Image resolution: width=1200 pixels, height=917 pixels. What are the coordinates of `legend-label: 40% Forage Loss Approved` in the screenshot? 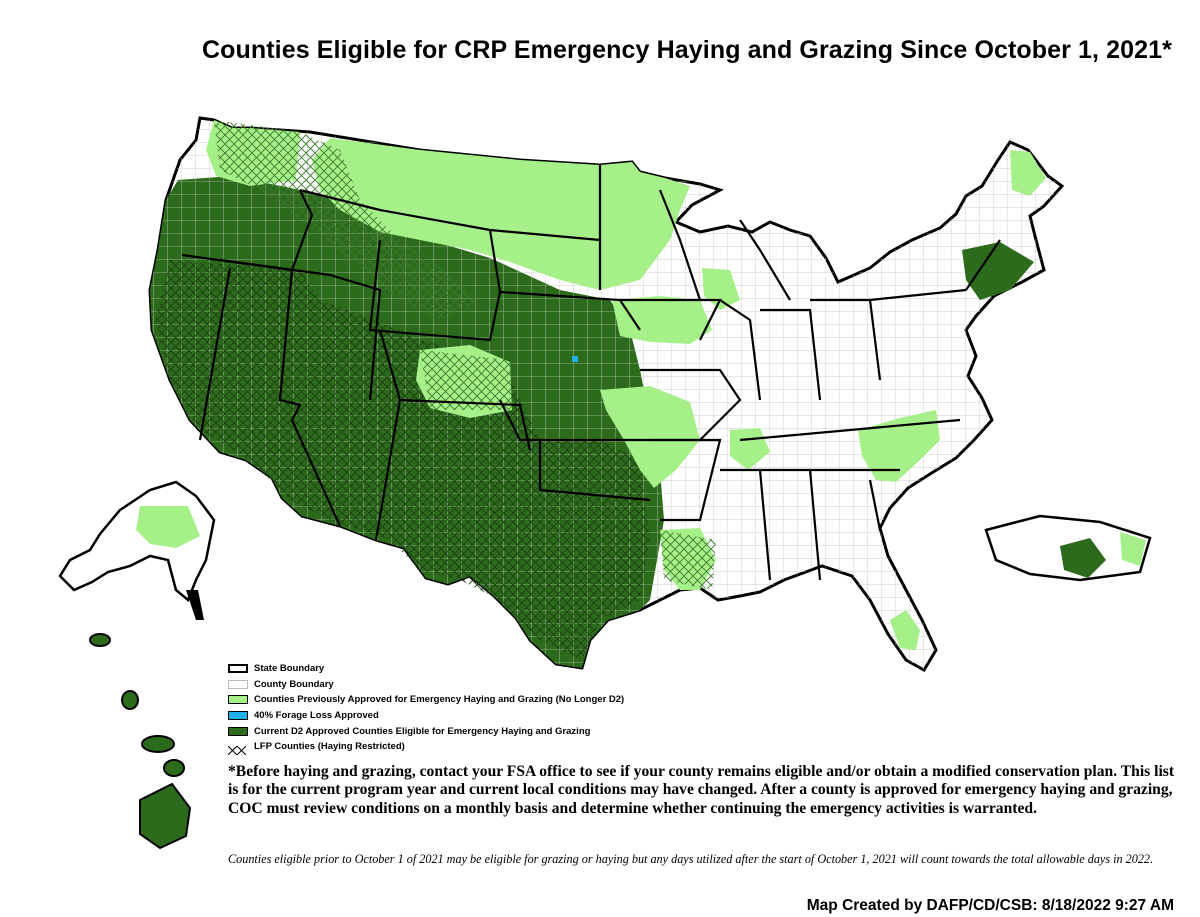 It's located at (316, 716).